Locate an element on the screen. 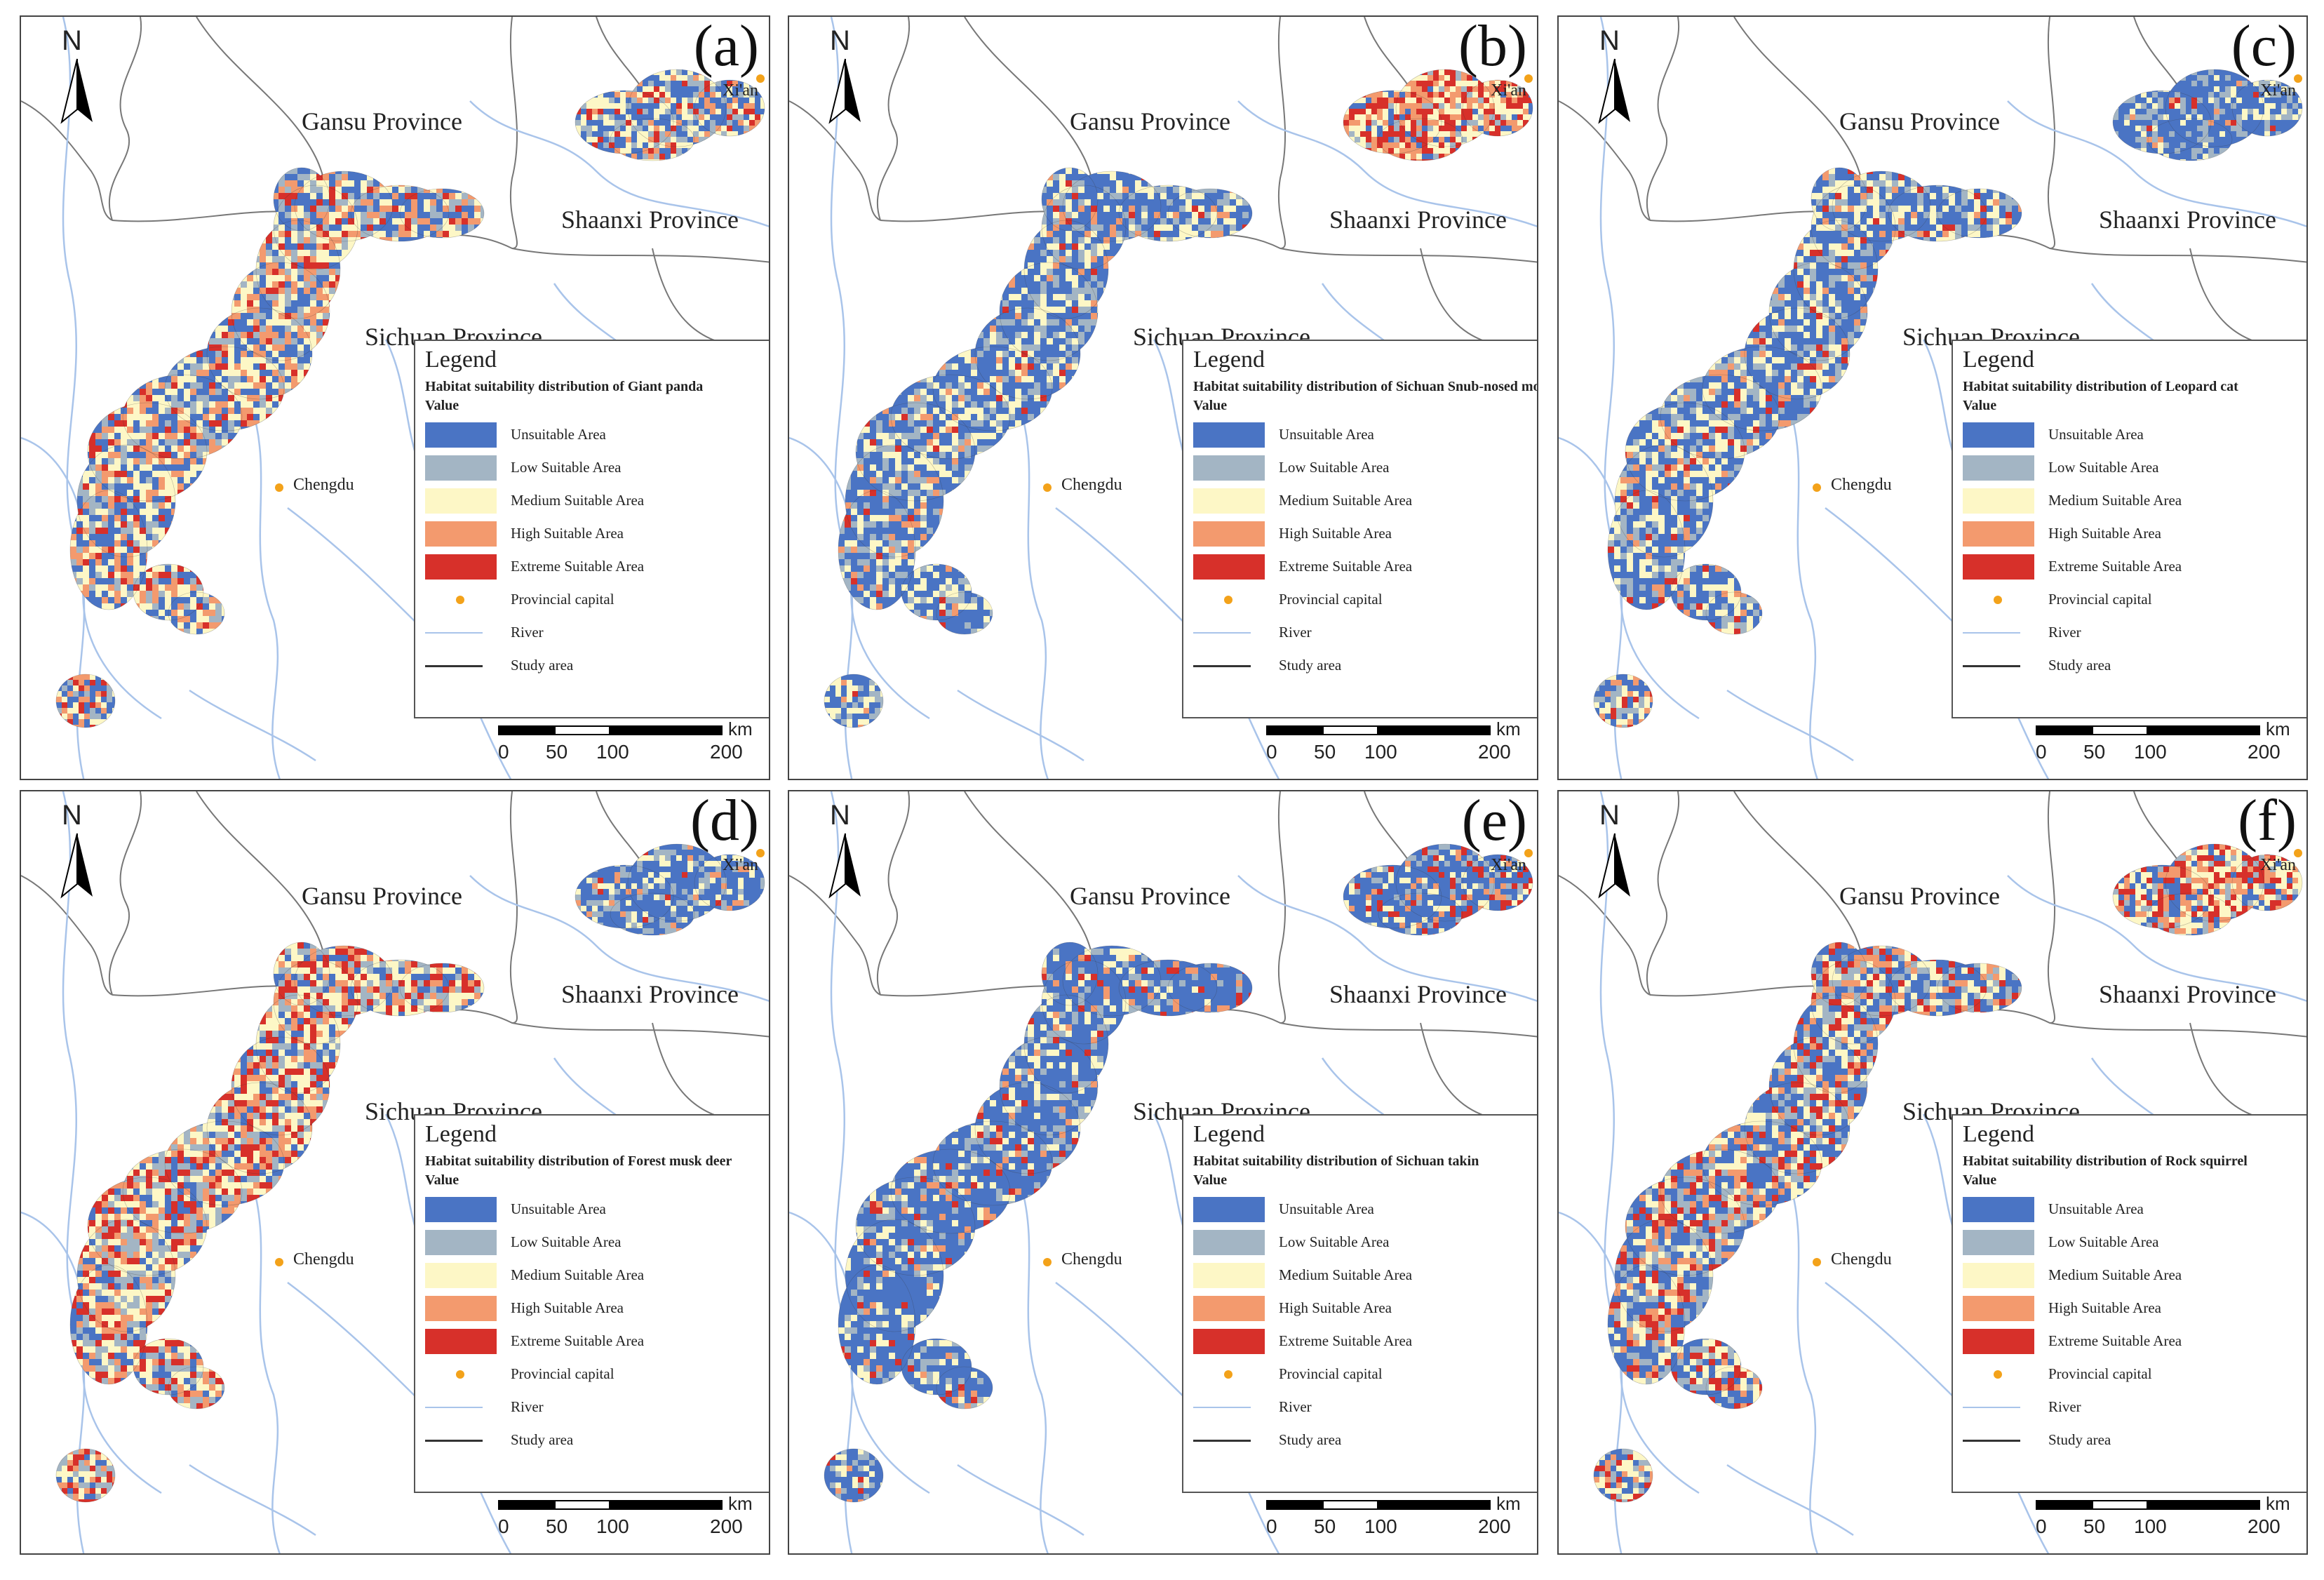 This screenshot has width=2324, height=1580. legend-row-extreme: Extreme Suitable Area is located at coordinates (1364, 566).